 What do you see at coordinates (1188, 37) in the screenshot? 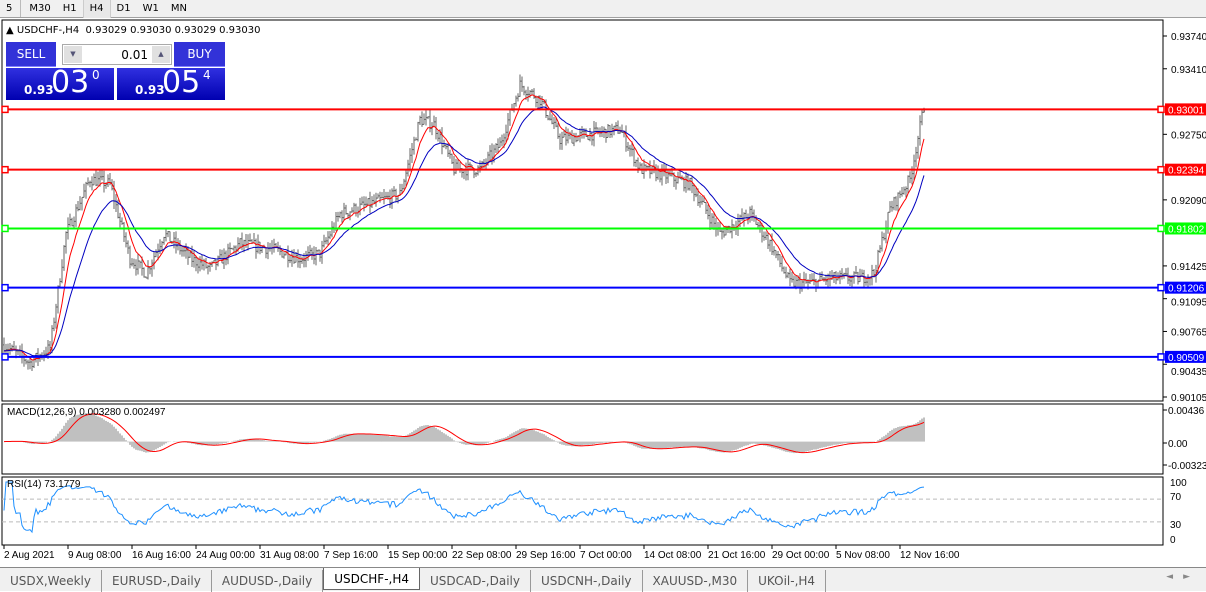
I see `price-tick-label: 0.93740` at bounding box center [1188, 37].